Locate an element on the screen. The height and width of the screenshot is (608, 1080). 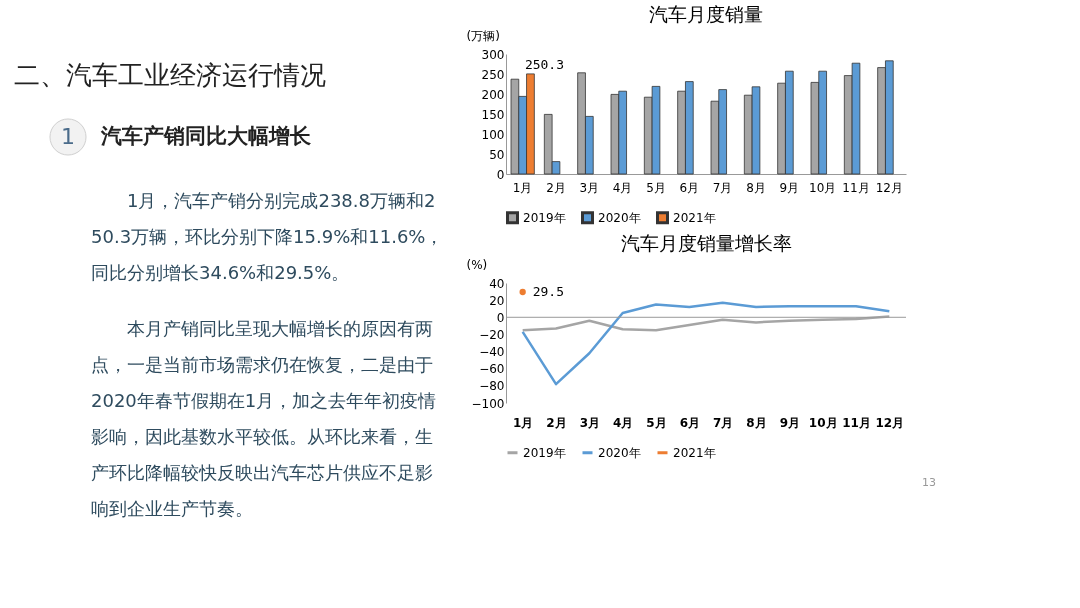
text: 本月产销同比呈现大幅增长的原因有两点，一是当前市场需求仍在恢复，二是由于2020年春节假期在1月，加之去年年初疫情影响，因此基数水平较低。从环比来看，生产环比降幅较快反映出汽车芯片供应不足影响到企业生产节奏。 is located at coordinates (264, 418).